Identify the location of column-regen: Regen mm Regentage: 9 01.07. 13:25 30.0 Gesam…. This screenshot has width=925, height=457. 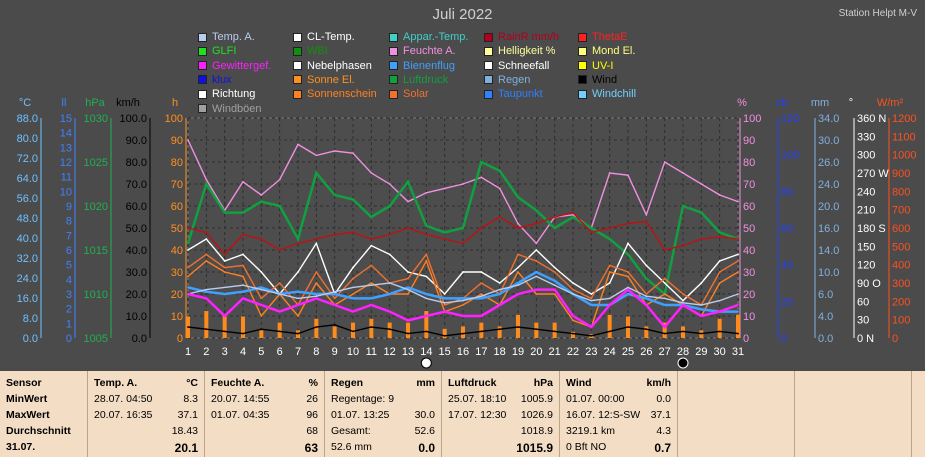
(383, 414).